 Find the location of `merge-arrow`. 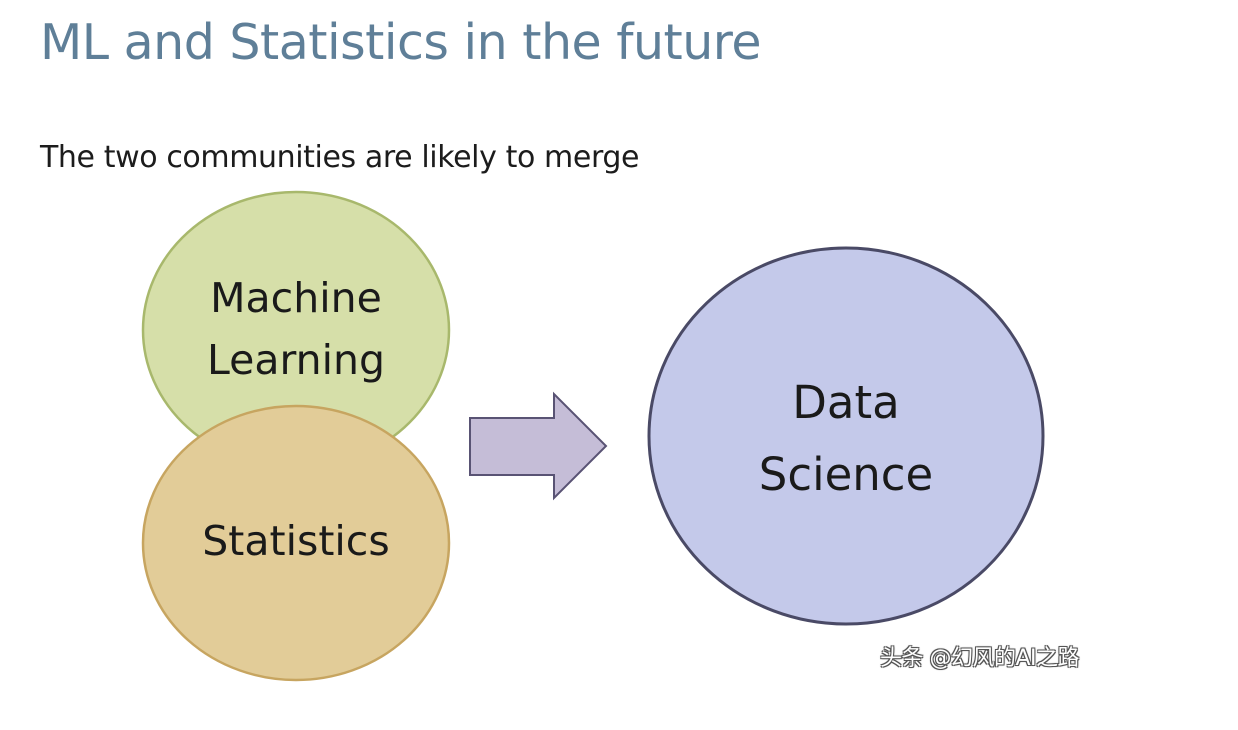

merge-arrow is located at coordinates (538, 446).